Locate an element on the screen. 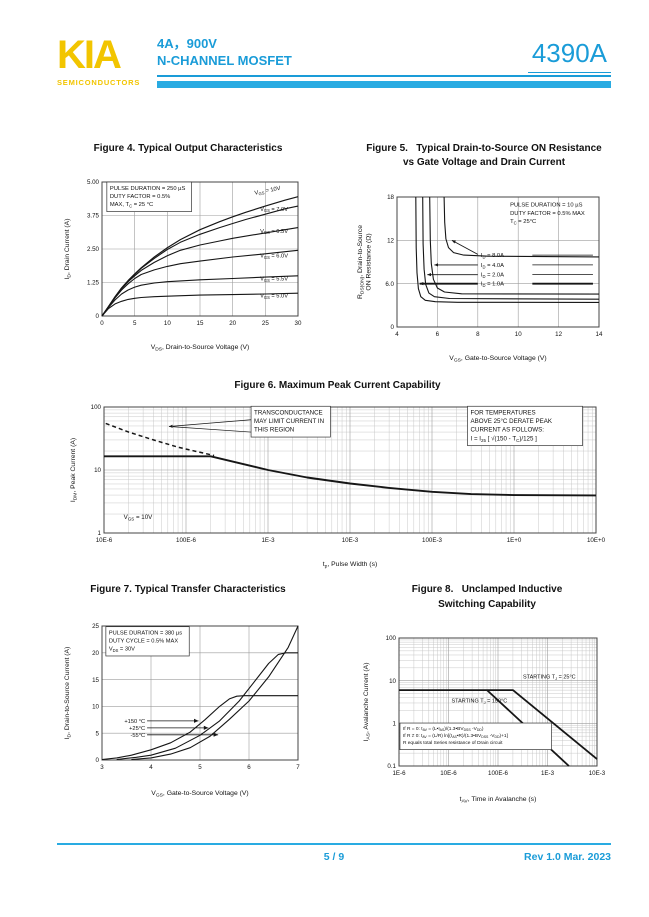 Image resolution: width=649 pixels, height=917 pixels. svg-text: +150 °C is located at coordinates (134, 721).